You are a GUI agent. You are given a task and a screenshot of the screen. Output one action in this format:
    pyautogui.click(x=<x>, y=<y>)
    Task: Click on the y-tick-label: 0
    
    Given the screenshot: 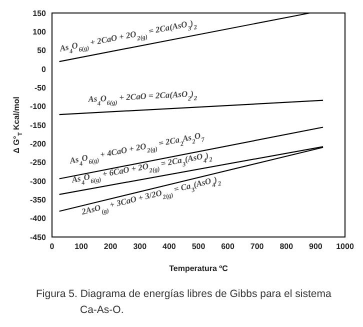 What is the action you would take?
    pyautogui.click(x=44, y=69)
    